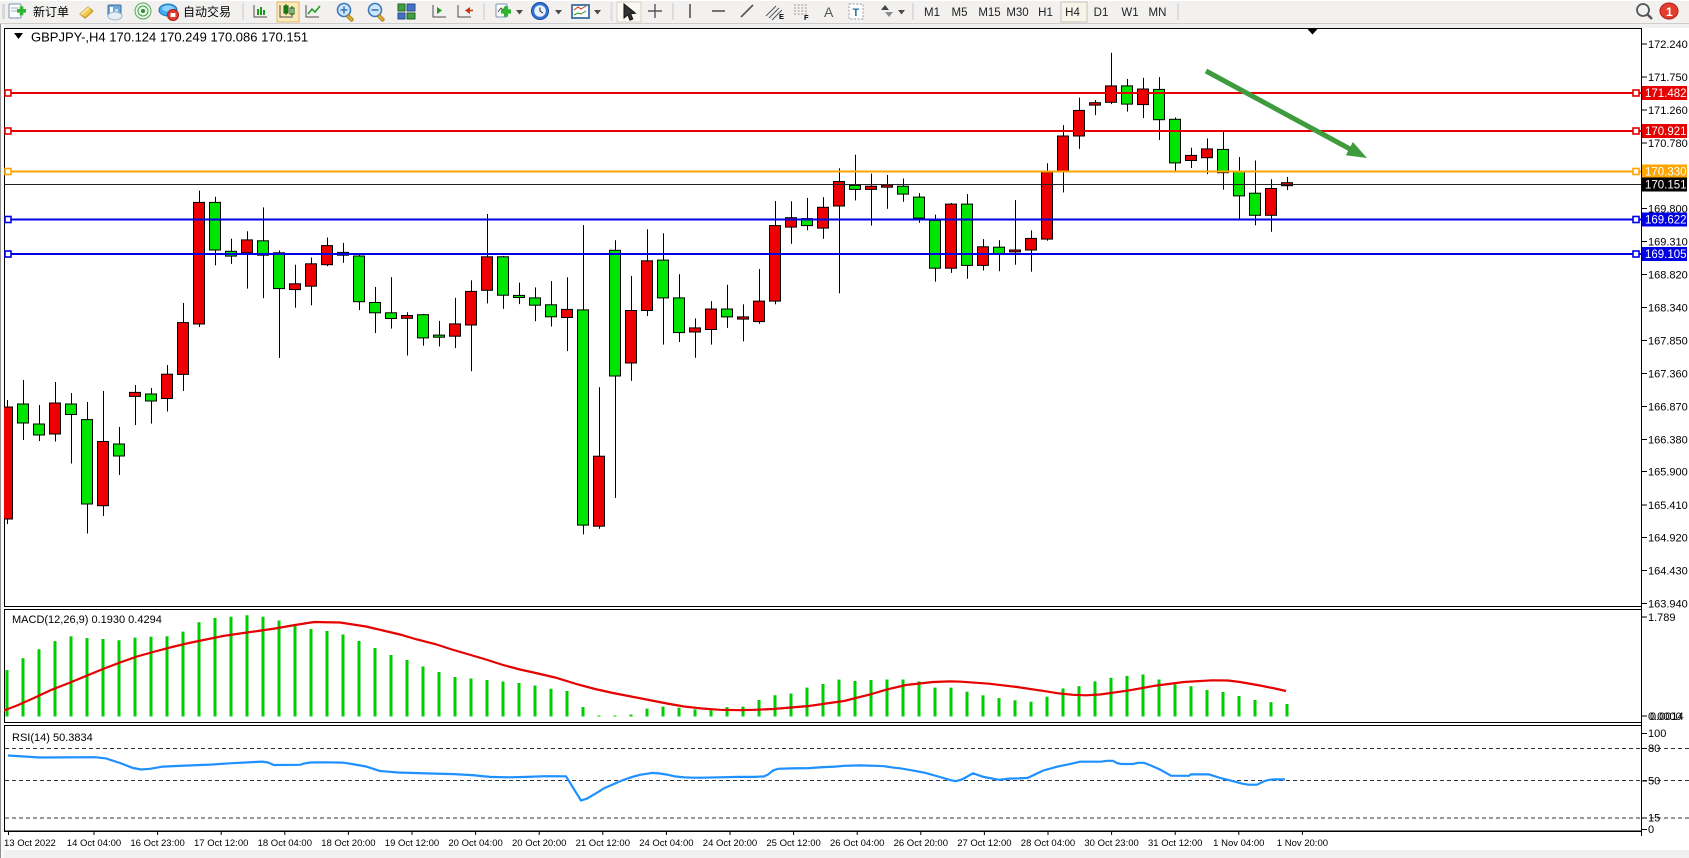  What do you see at coordinates (1668, 572) in the screenshot?
I see `svg-text: 164.430` at bounding box center [1668, 572].